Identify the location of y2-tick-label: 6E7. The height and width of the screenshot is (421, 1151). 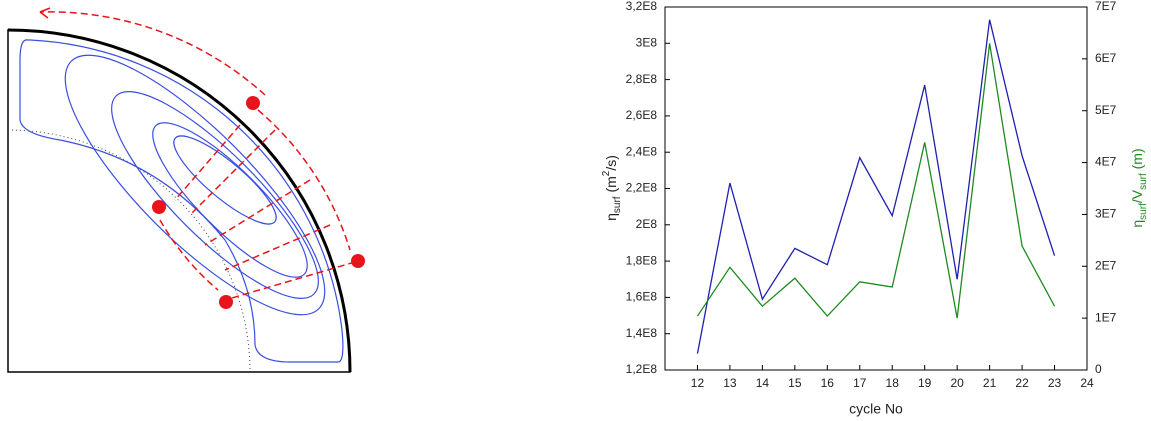
(1106, 58).